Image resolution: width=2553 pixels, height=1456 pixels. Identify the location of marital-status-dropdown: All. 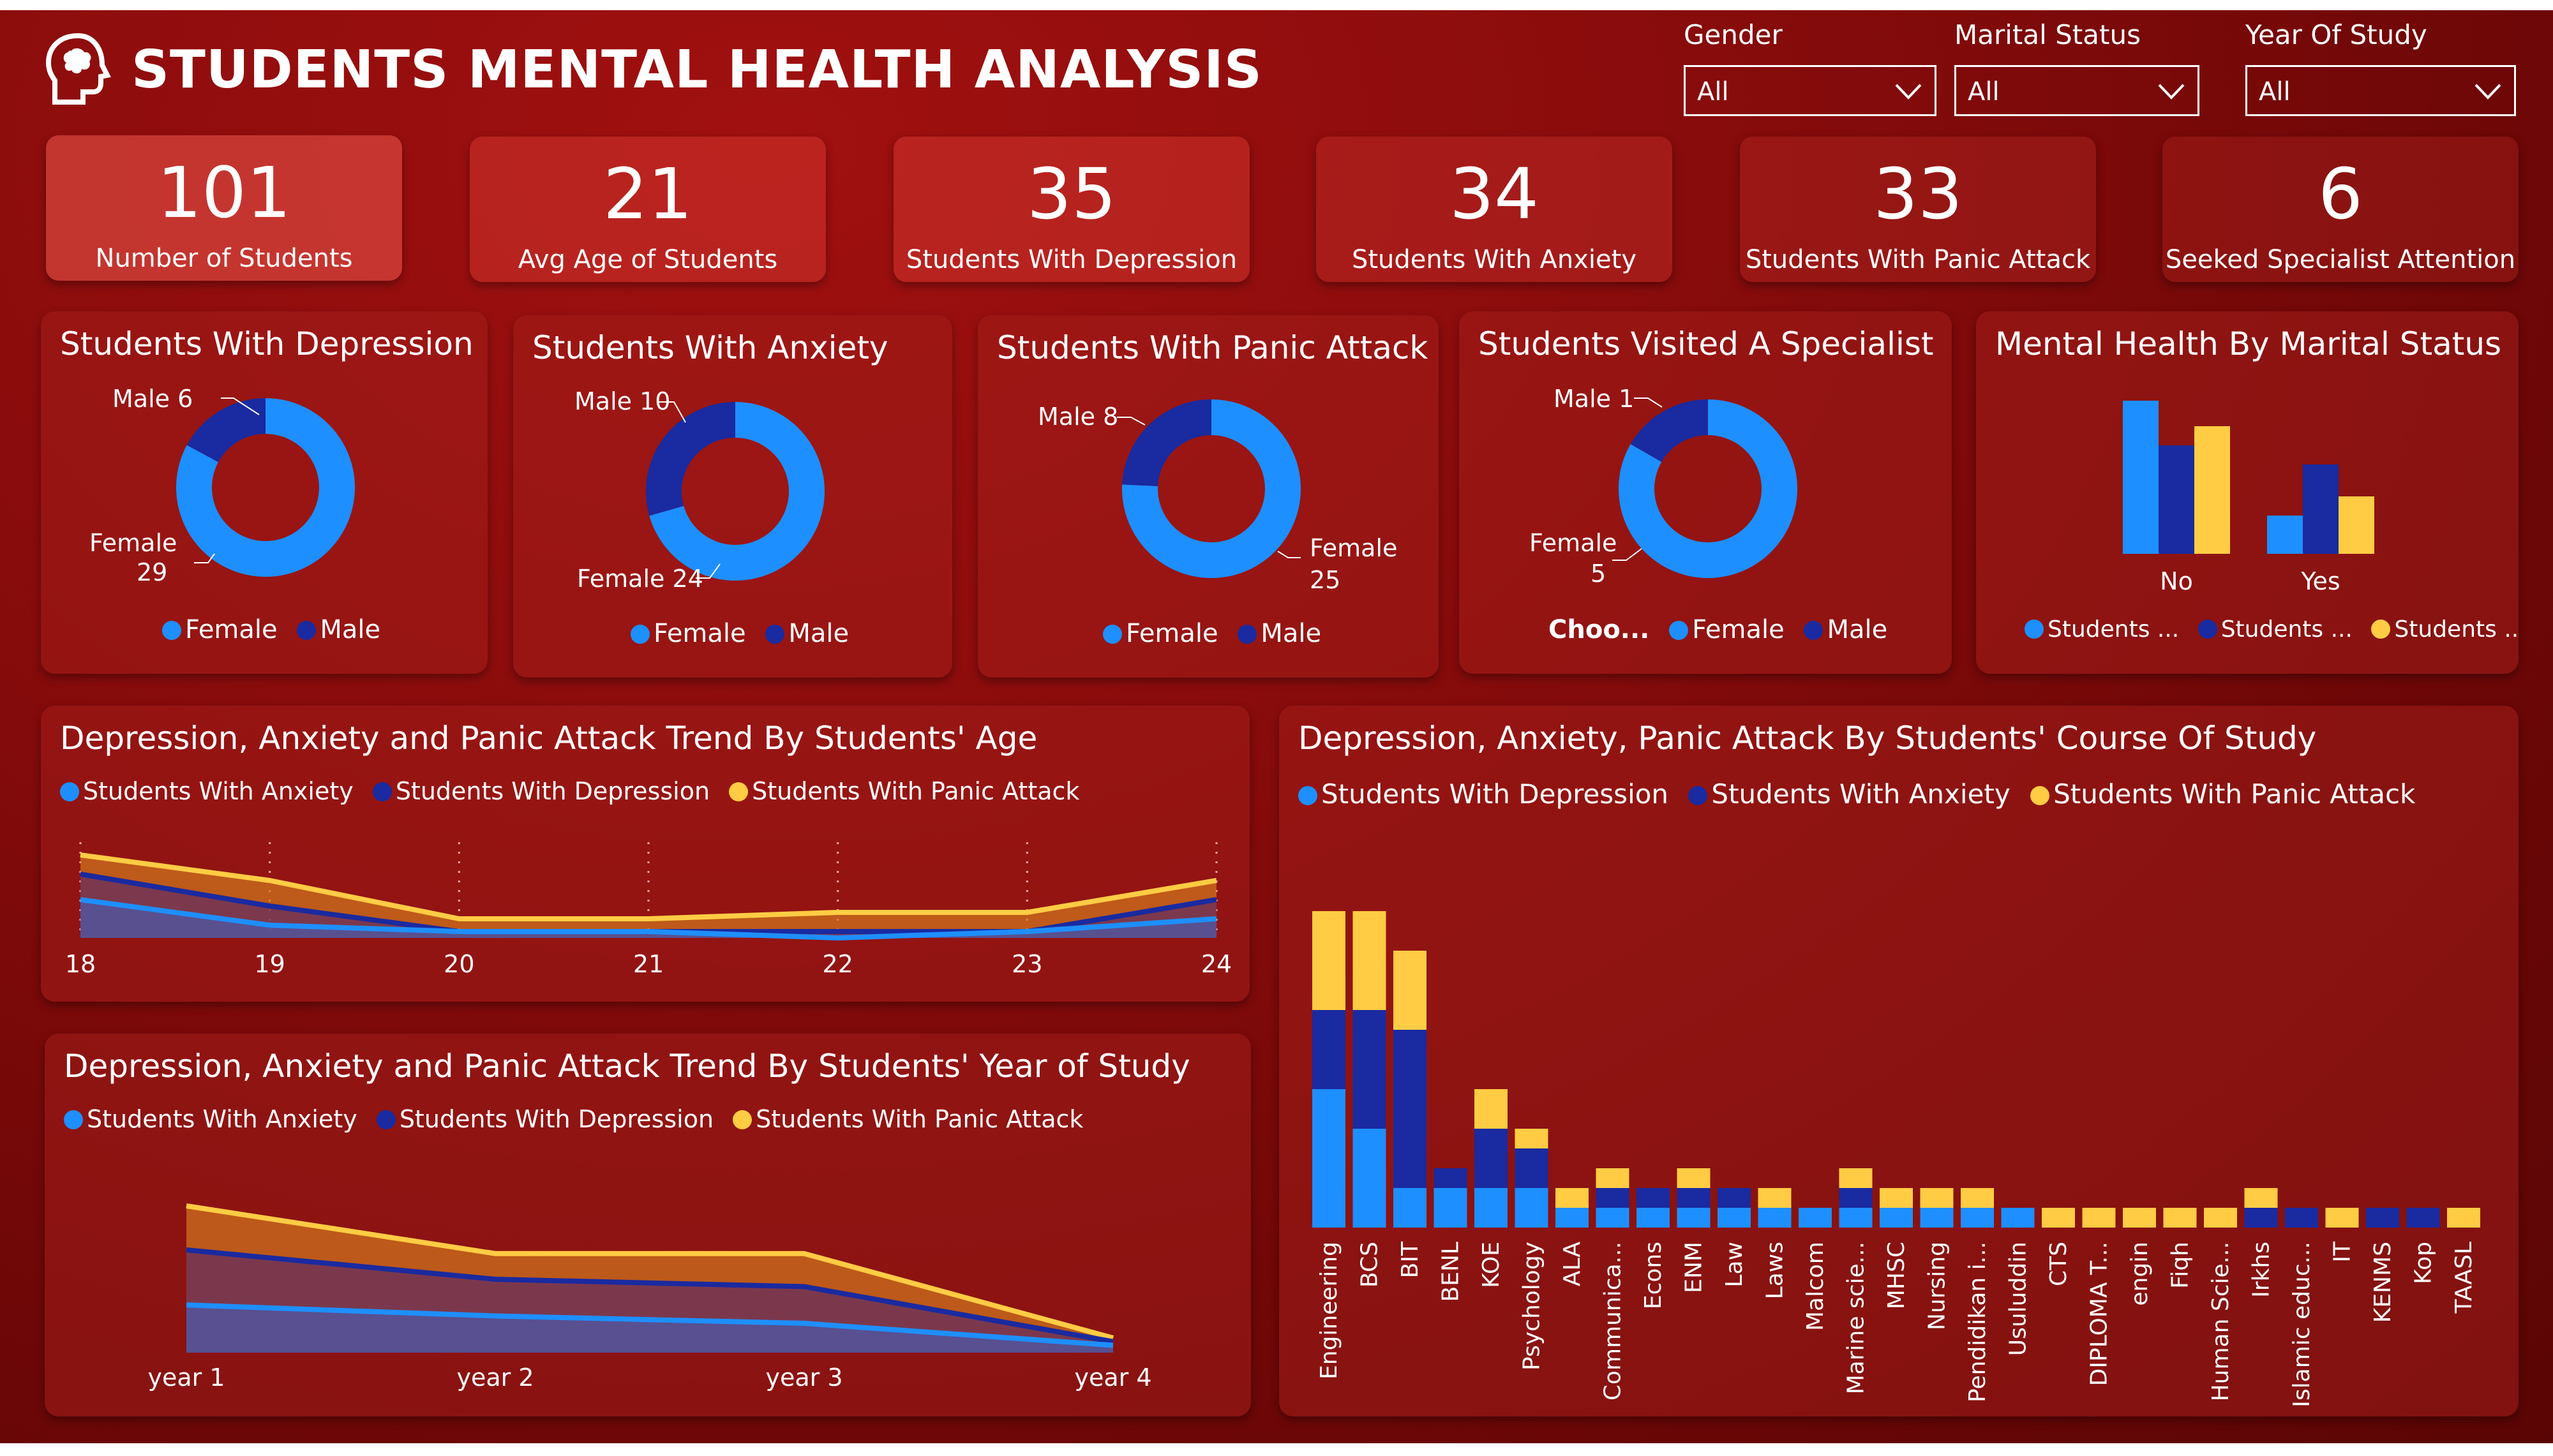
(2076, 90).